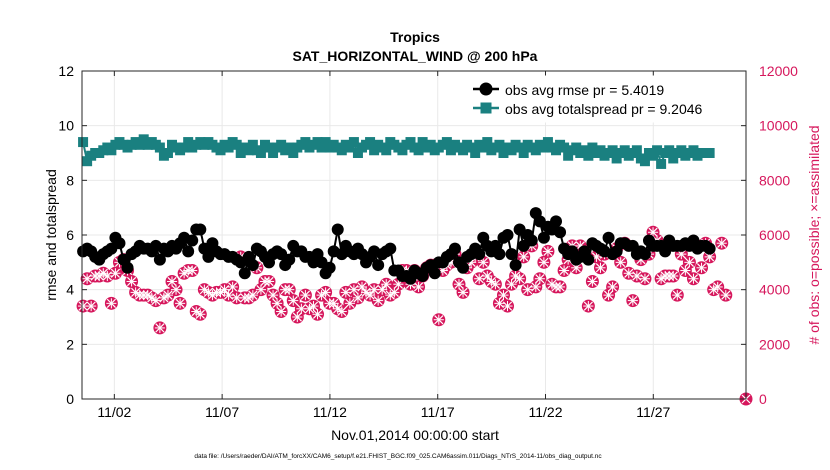  What do you see at coordinates (774, 235) in the screenshot?
I see `y-tick-label-right: 6000` at bounding box center [774, 235].